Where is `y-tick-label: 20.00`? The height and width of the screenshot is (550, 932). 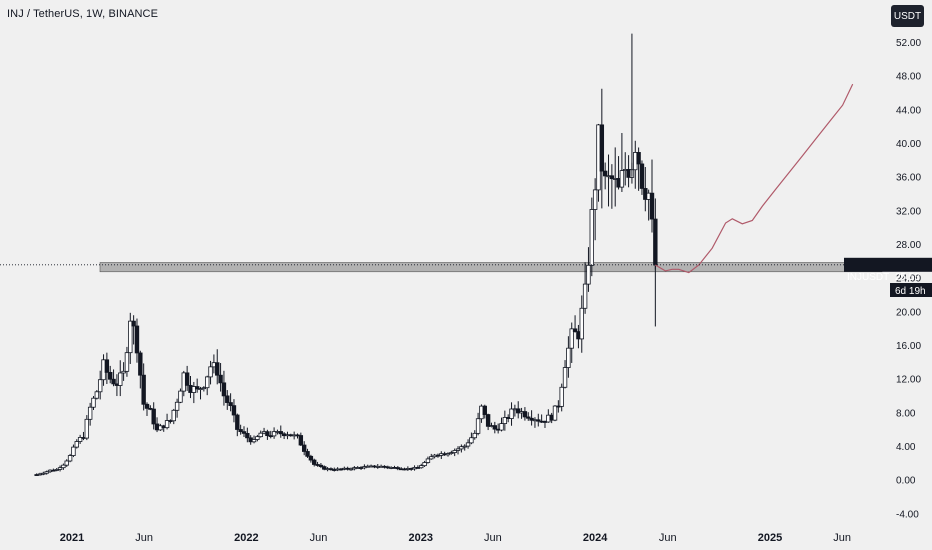 y-tick-label: 20.00 is located at coordinates (908, 312).